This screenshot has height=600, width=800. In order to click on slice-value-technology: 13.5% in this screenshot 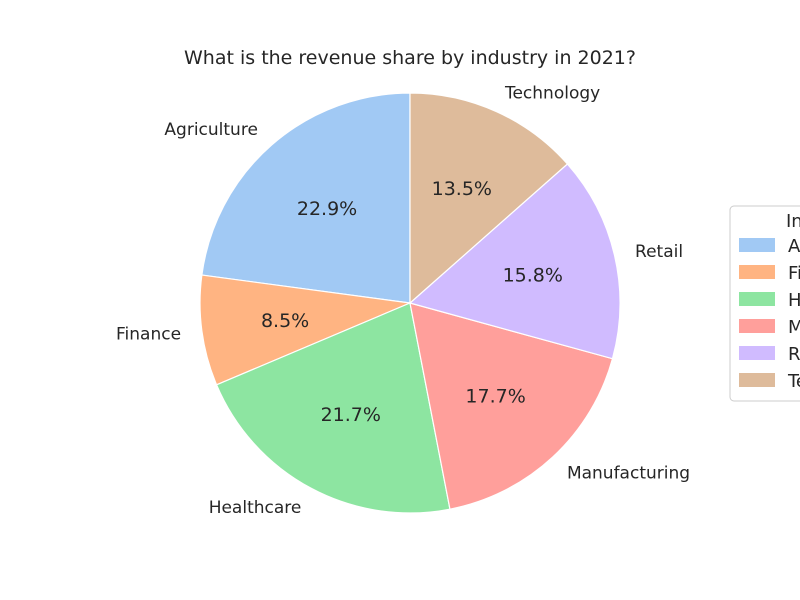, I will do `click(462, 189)`.